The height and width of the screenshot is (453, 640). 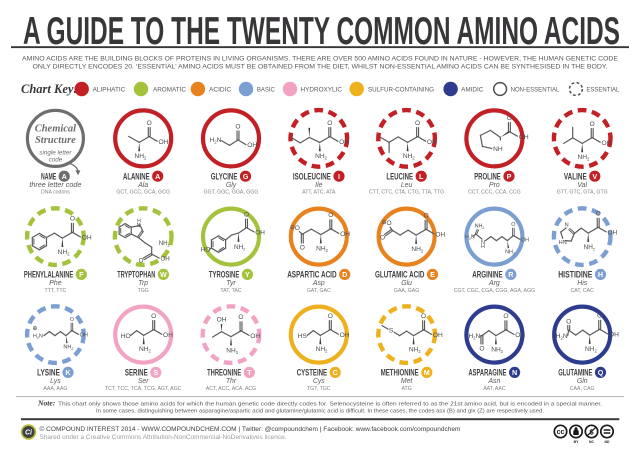 What do you see at coordinates (143, 381) in the screenshot?
I see `svg-text: Ser` at bounding box center [143, 381].